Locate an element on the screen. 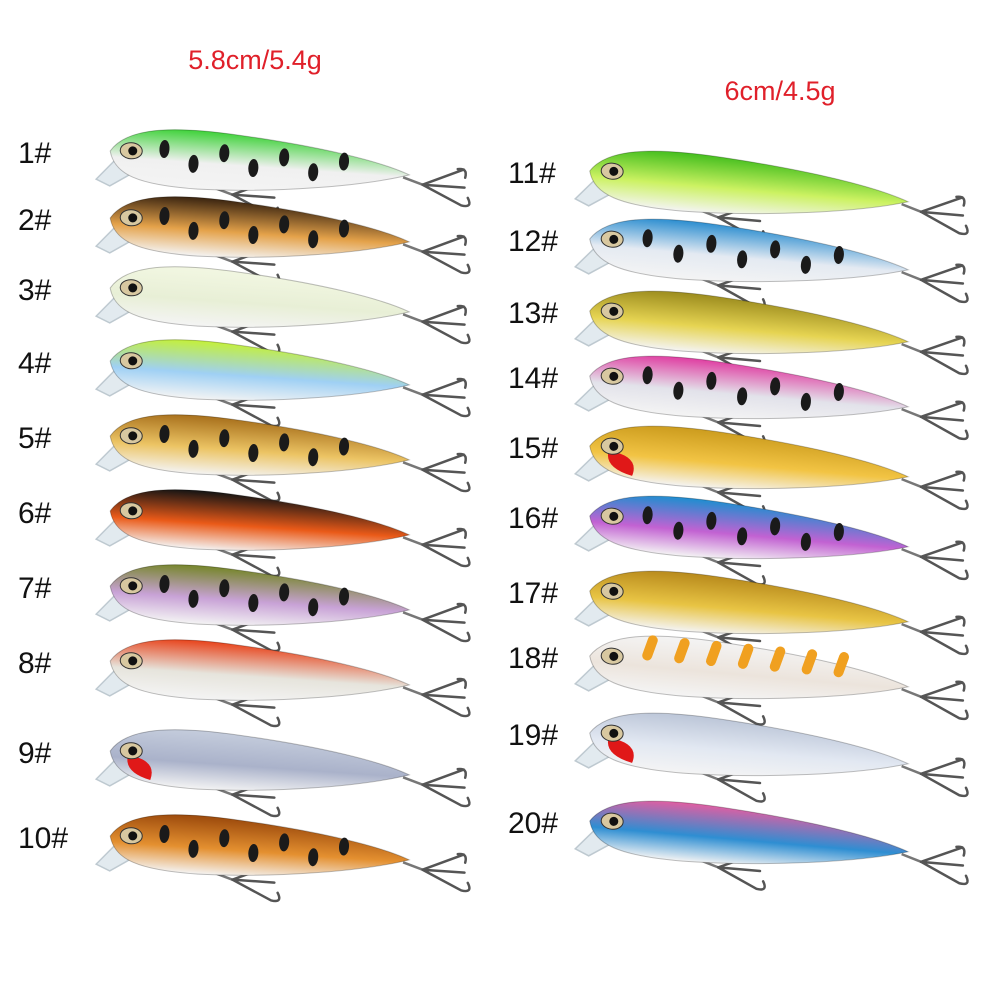 Image resolution: width=1000 pixels, height=1000 pixels. lure-label: 8# is located at coordinates (35, 663).